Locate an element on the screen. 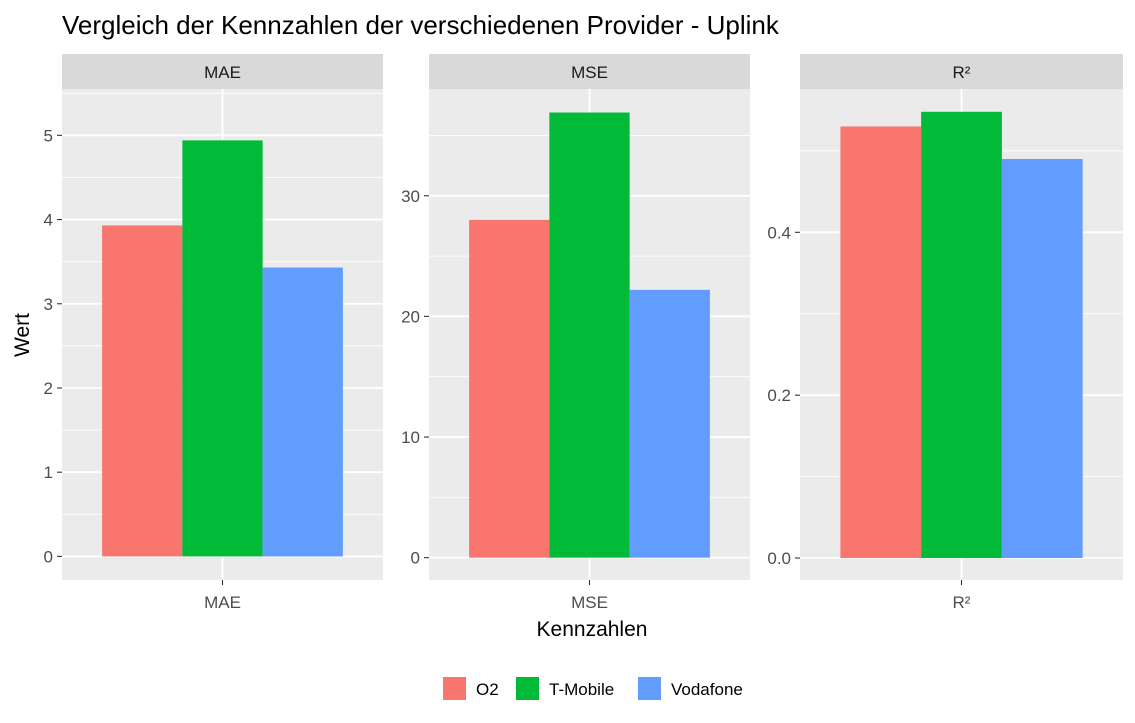 The width and height of the screenshot is (1135, 723). legend-item: T-Mobile is located at coordinates (565, 688).